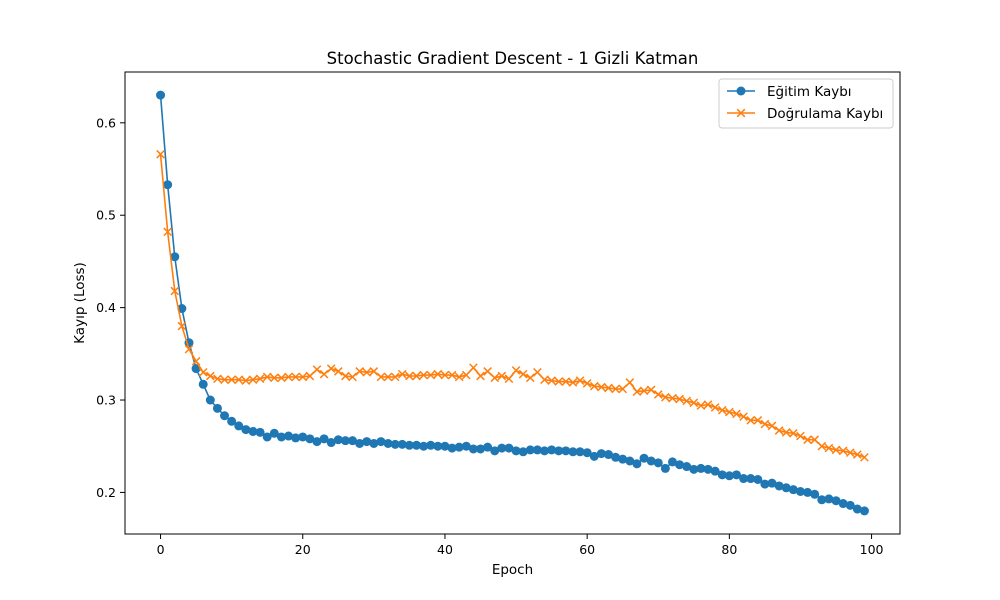  What do you see at coordinates (825, 114) in the screenshot?
I see `legend-label-dogrulama: Doğrulama Kaybı` at bounding box center [825, 114].